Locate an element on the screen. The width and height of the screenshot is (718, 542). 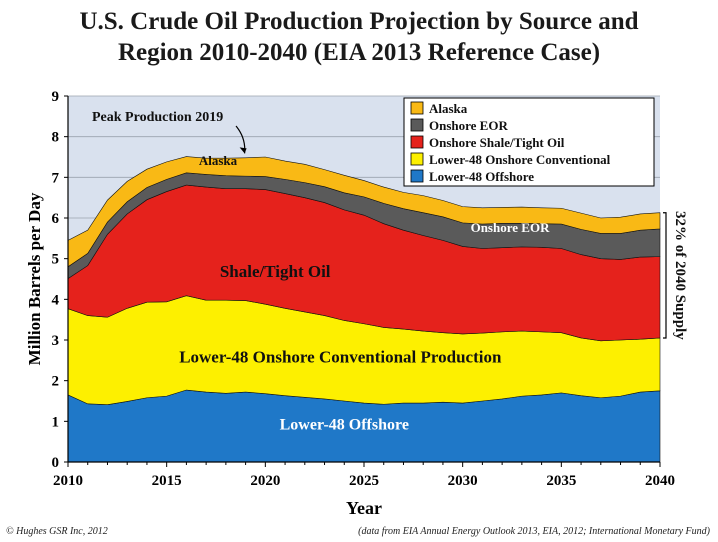
annotation-offshore: Lower-48 Offshore is located at coordinates (344, 424).